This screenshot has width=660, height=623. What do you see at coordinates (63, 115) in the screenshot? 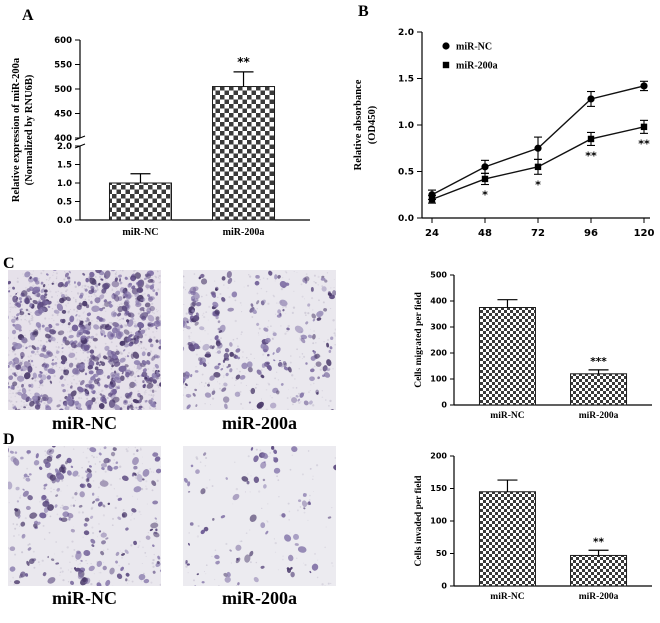
I see `svg-text: 450` at bounding box center [63, 115].